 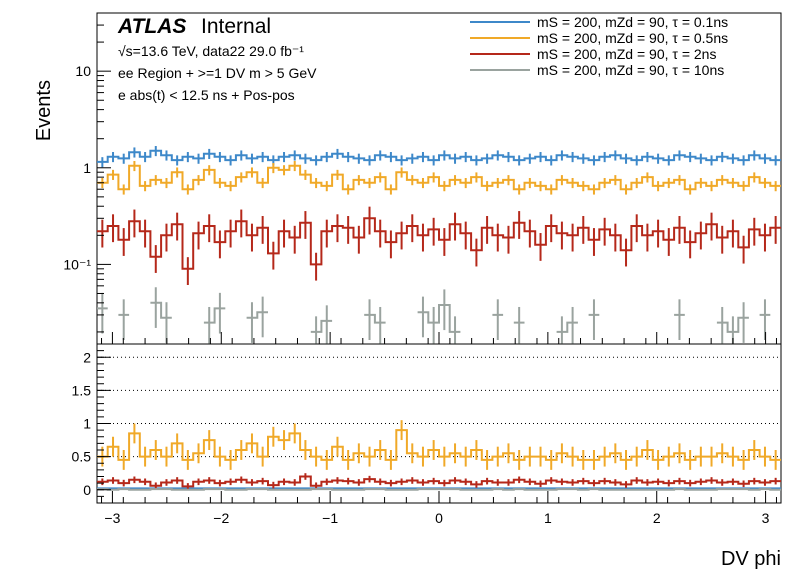 What do you see at coordinates (632, 22) in the screenshot?
I see `legend-label-0: mS = 200, mZd = 90, τ = 0.1ns` at bounding box center [632, 22].